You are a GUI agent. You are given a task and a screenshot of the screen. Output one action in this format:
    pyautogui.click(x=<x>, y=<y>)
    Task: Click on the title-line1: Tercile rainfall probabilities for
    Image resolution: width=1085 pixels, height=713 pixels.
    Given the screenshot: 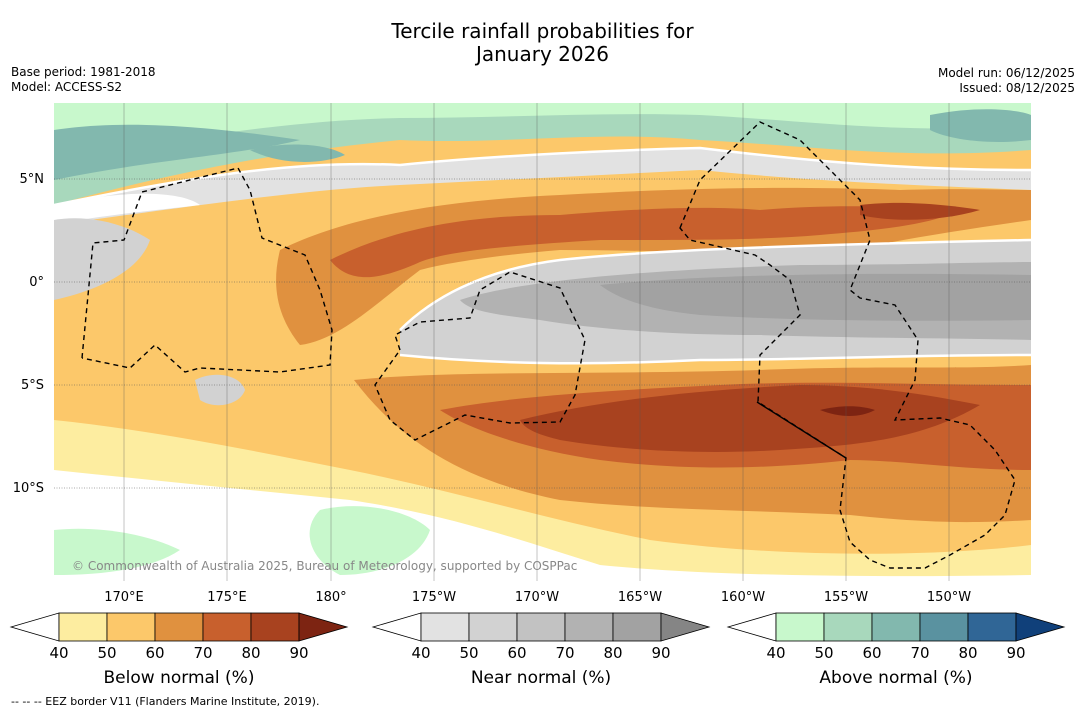 What is the action you would take?
    pyautogui.click(x=542, y=31)
    